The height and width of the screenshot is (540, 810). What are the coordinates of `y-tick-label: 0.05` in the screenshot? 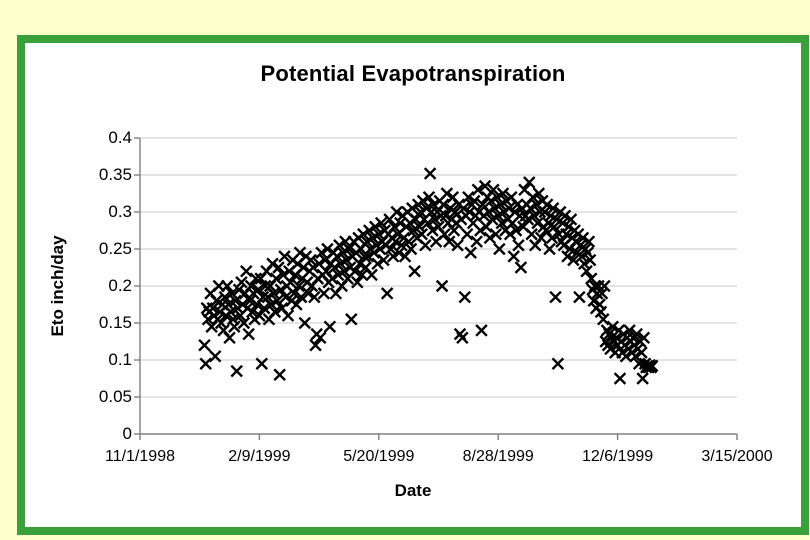 It's located at (115, 396).